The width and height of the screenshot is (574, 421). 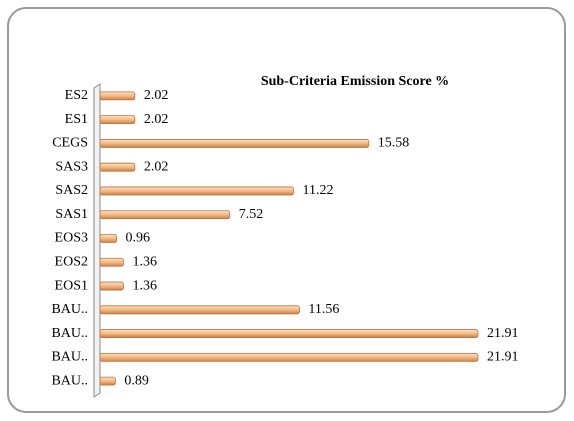 I want to click on chart-title: Sub-Criteria Emission Score %, so click(x=355, y=81).